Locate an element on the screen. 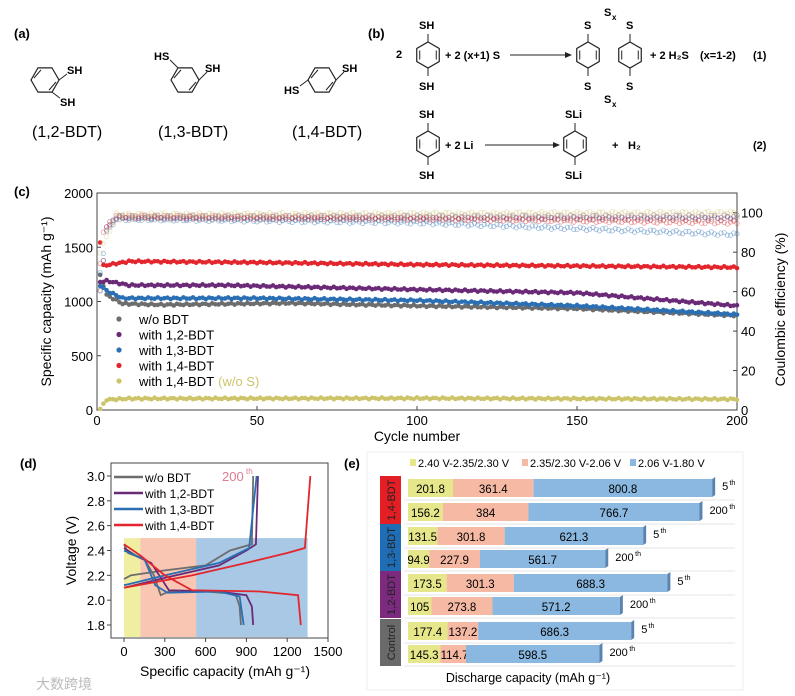 The image size is (795, 696). y-tick-label: 3.0 is located at coordinates (96, 476).